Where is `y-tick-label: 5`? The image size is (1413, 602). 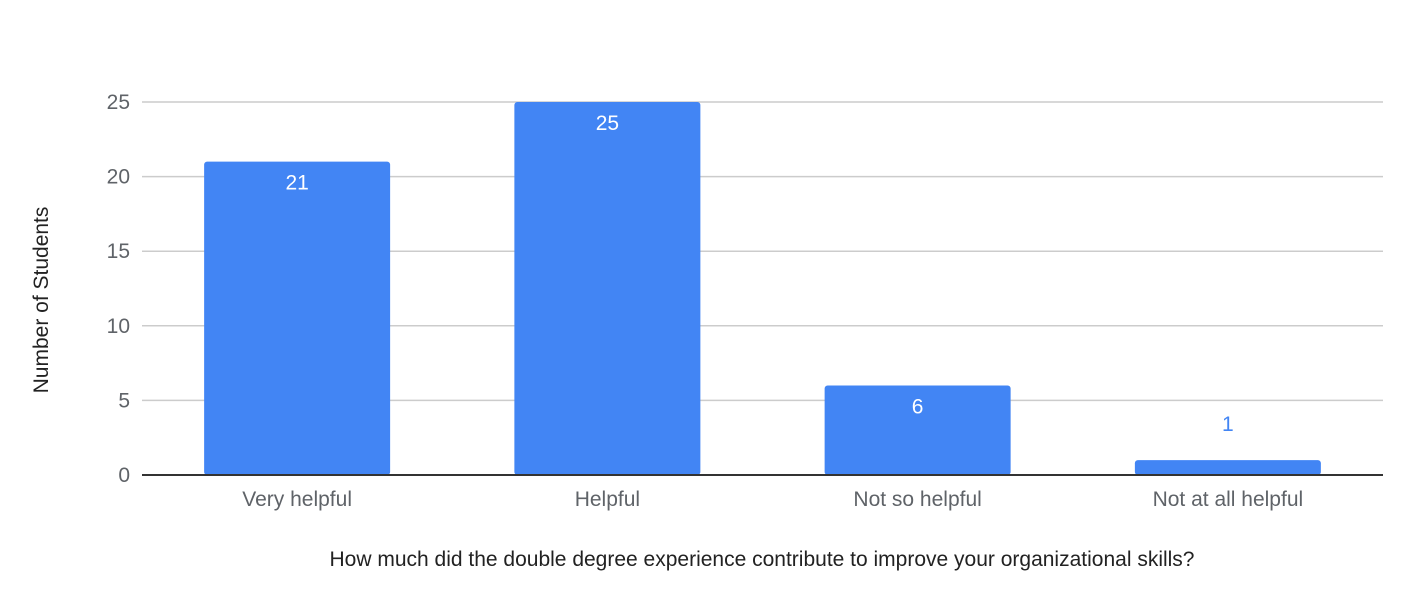 y-tick-label: 5 is located at coordinates (124, 400).